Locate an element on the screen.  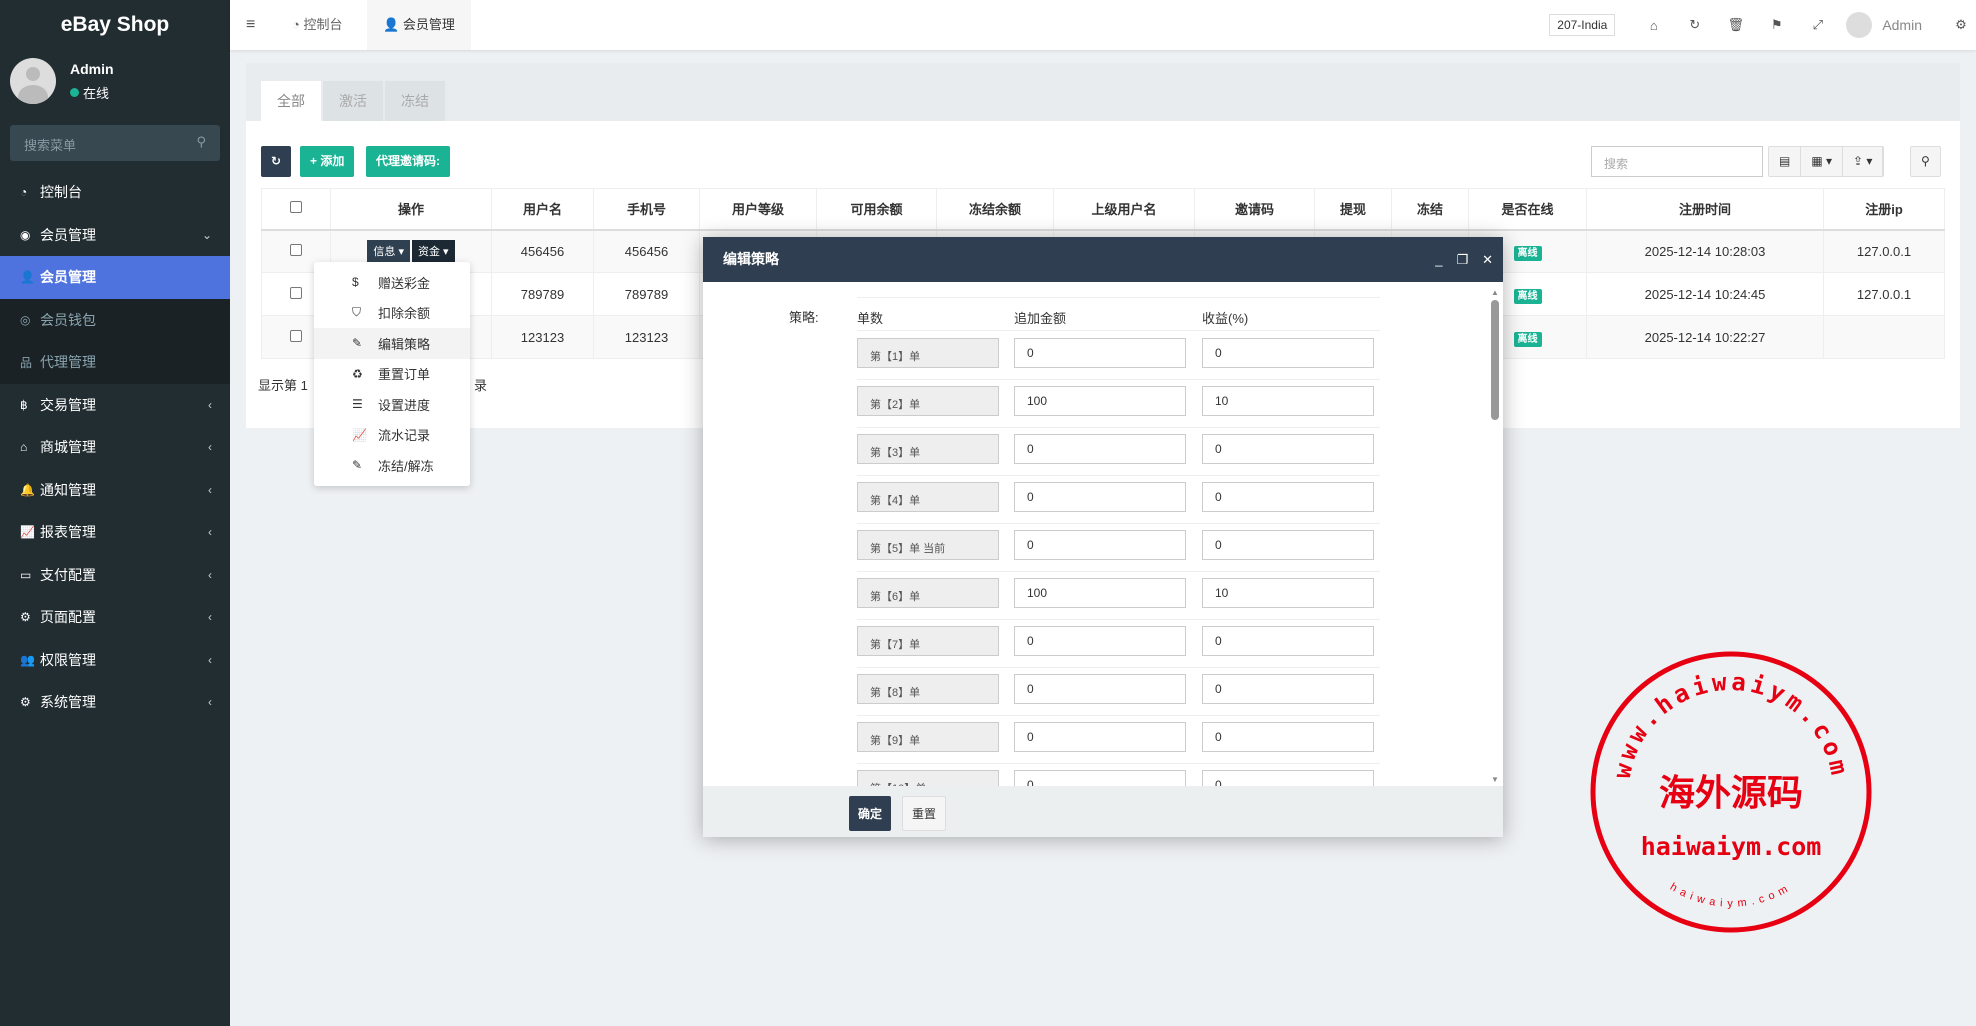
invite-code-button: 代理邀请码: is located at coordinates (408, 161).